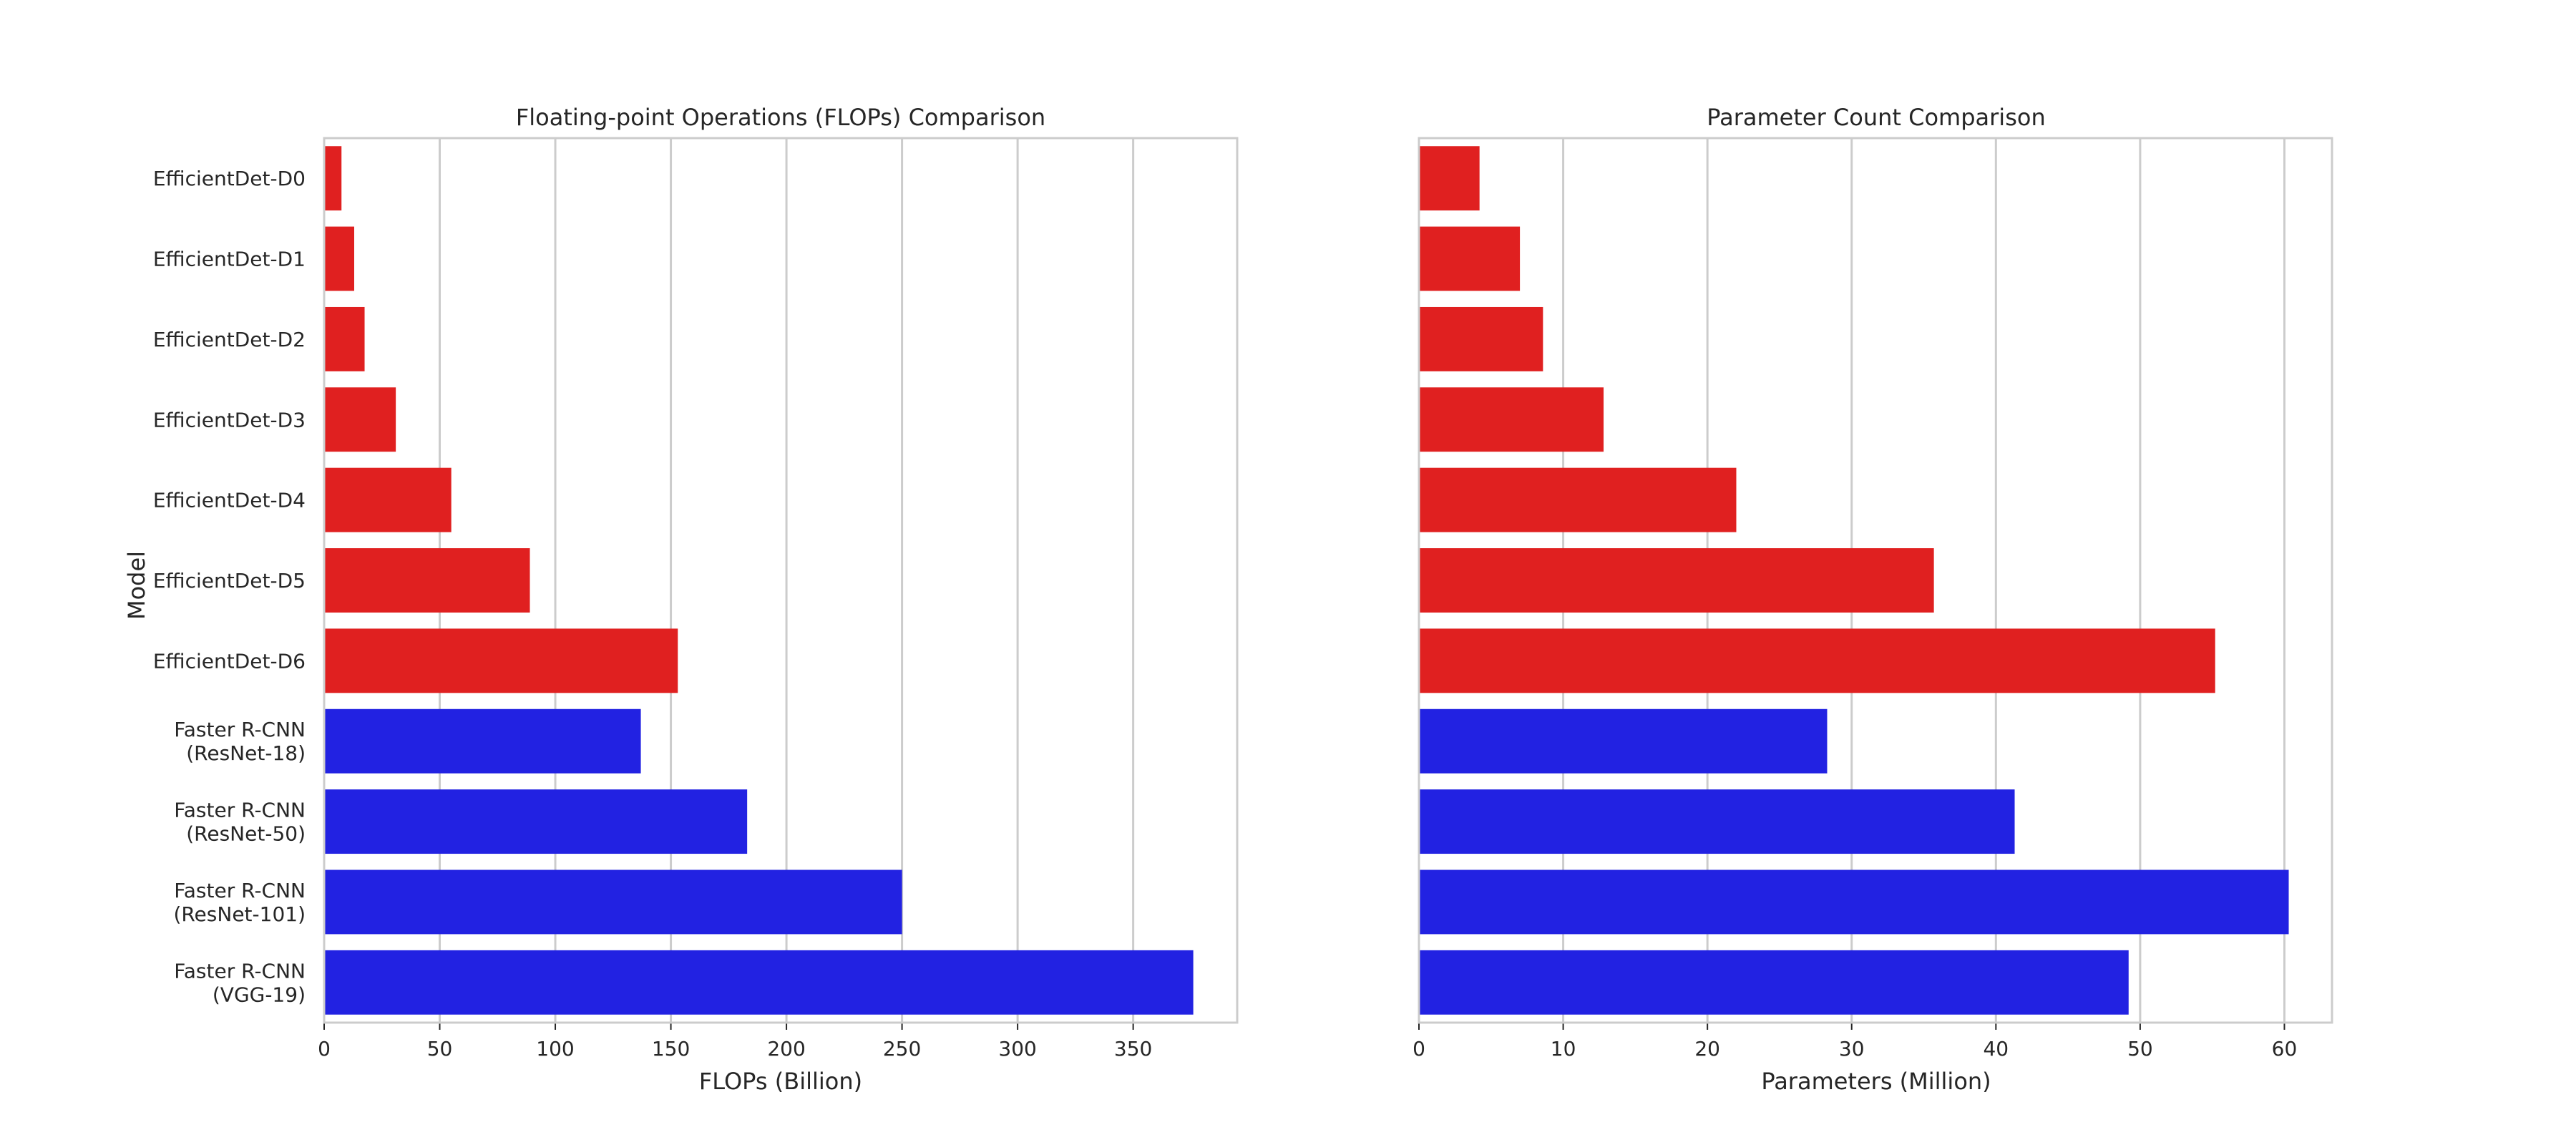  Describe the element at coordinates (229, 420) in the screenshot. I see `flops-y-tick-label: EfficientDet-D3` at that location.